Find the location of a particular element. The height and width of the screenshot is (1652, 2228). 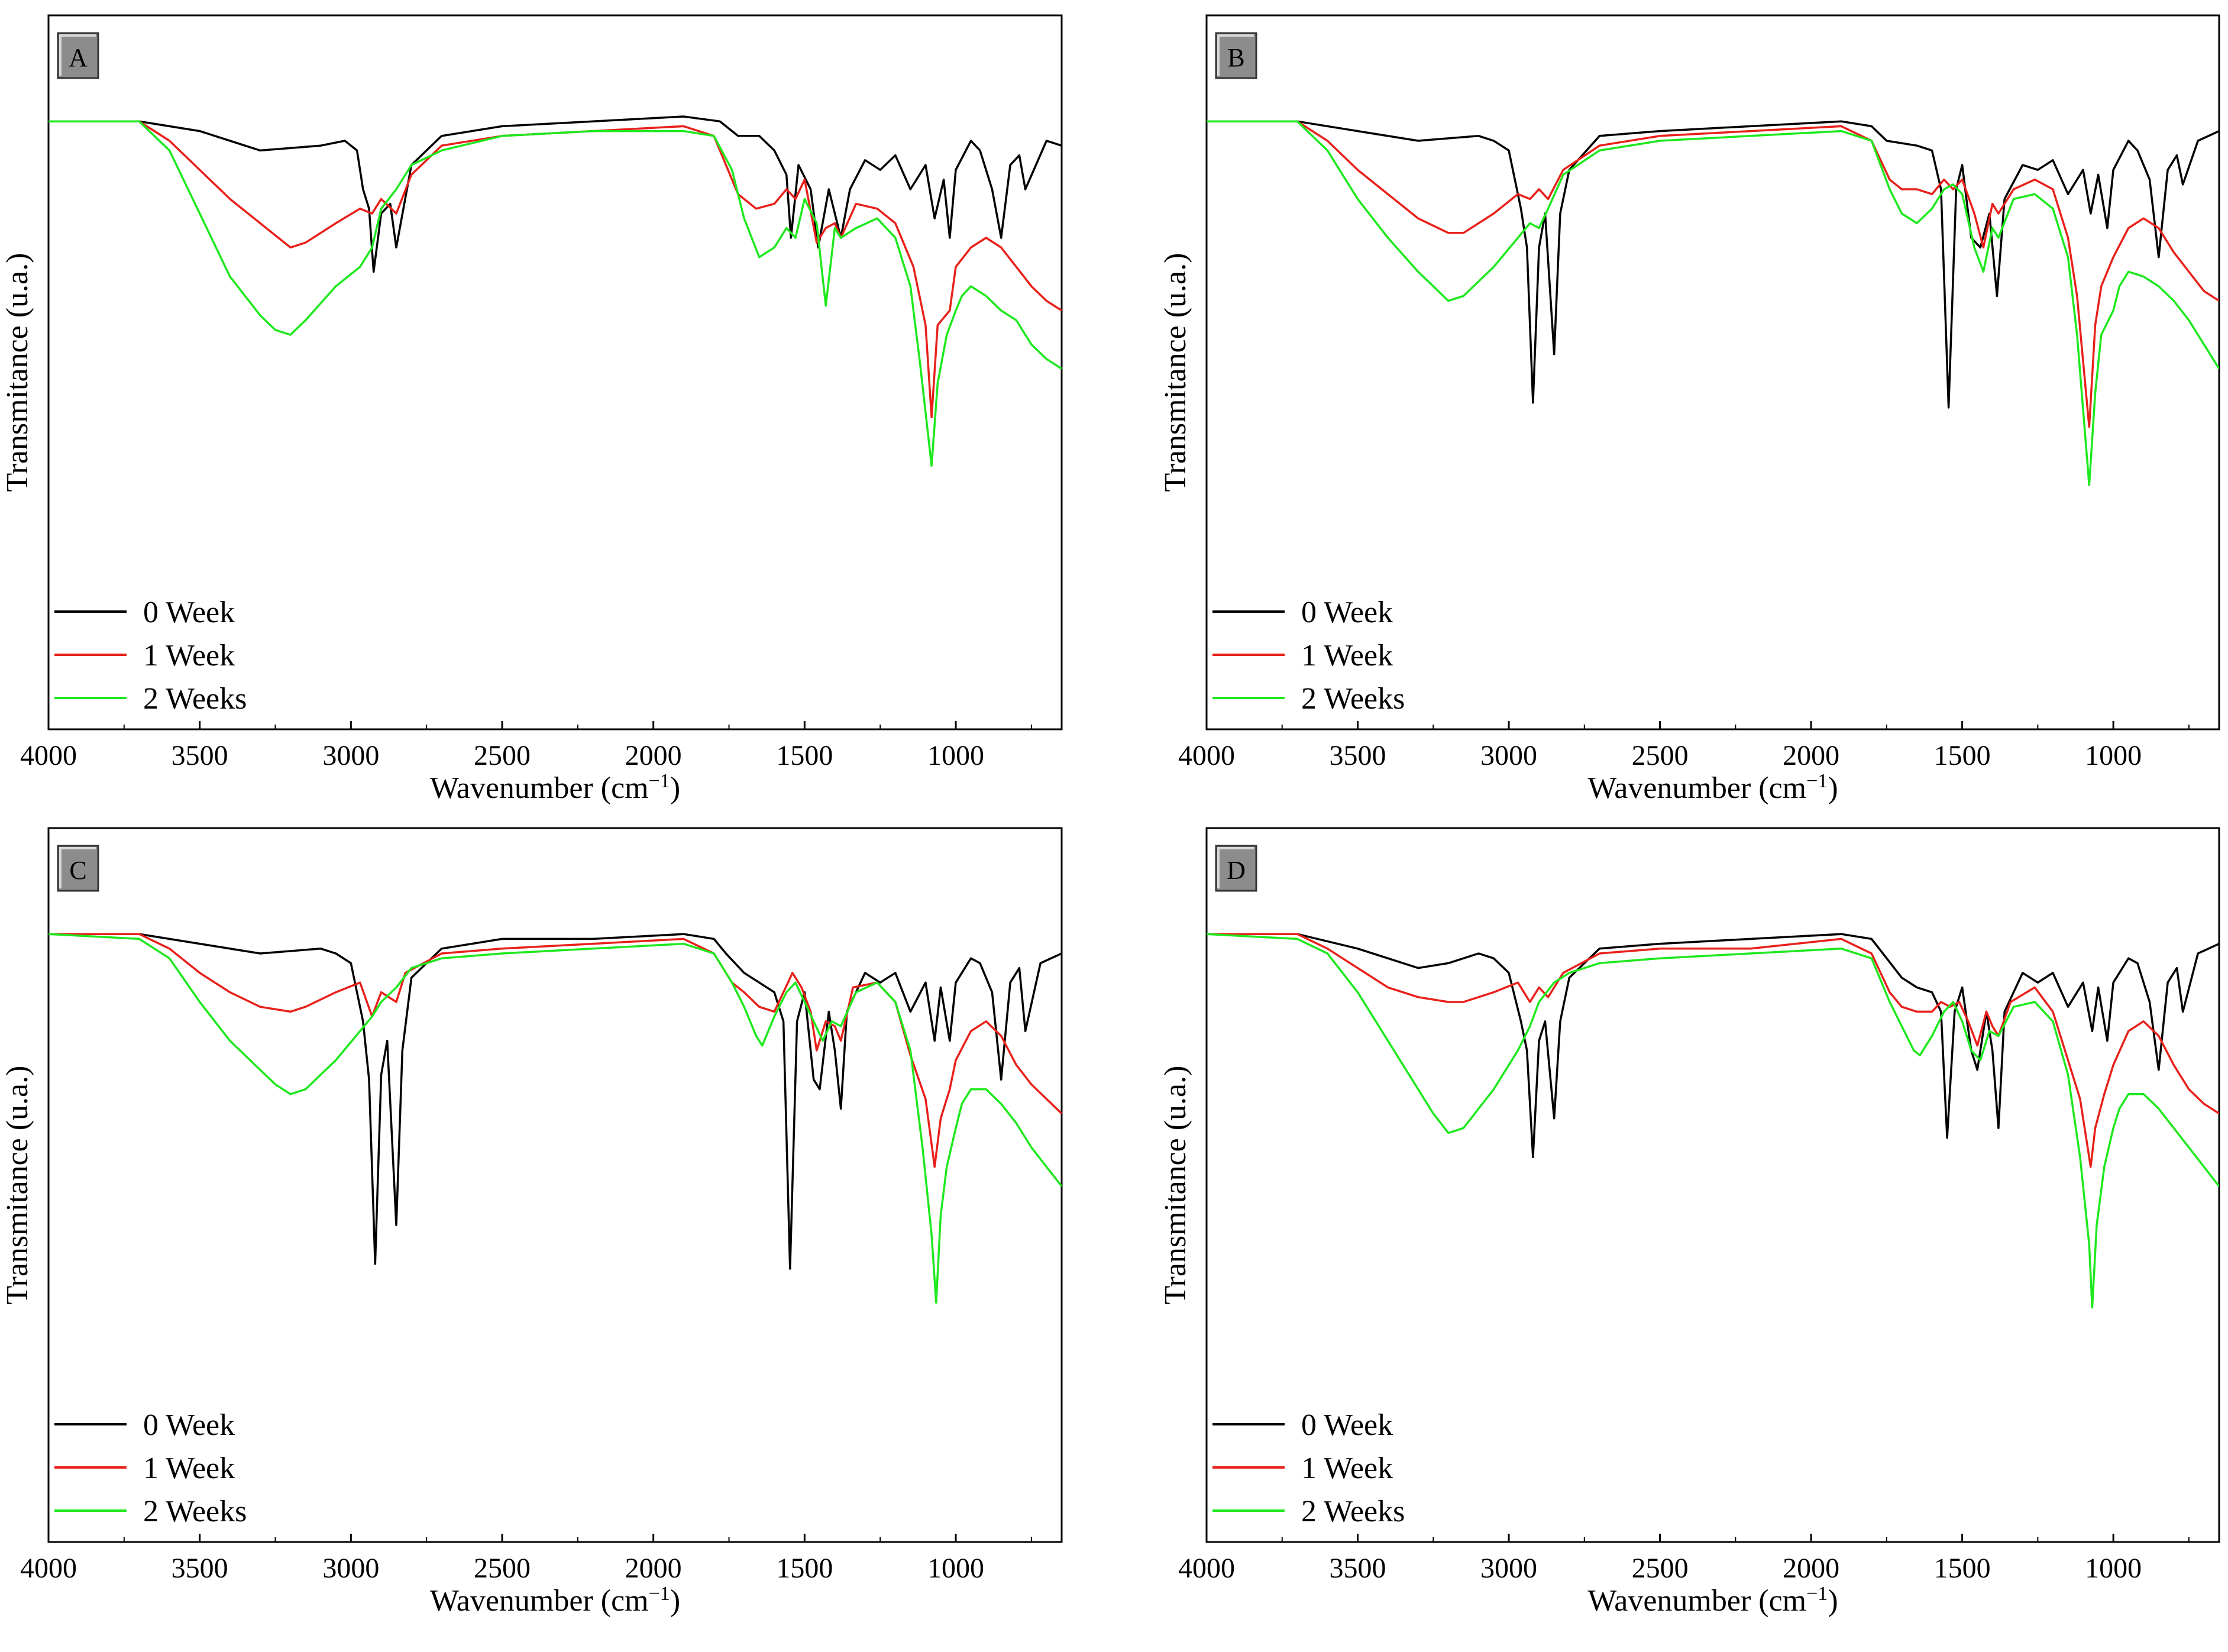

panel-letter: B is located at coordinates (1235, 57).